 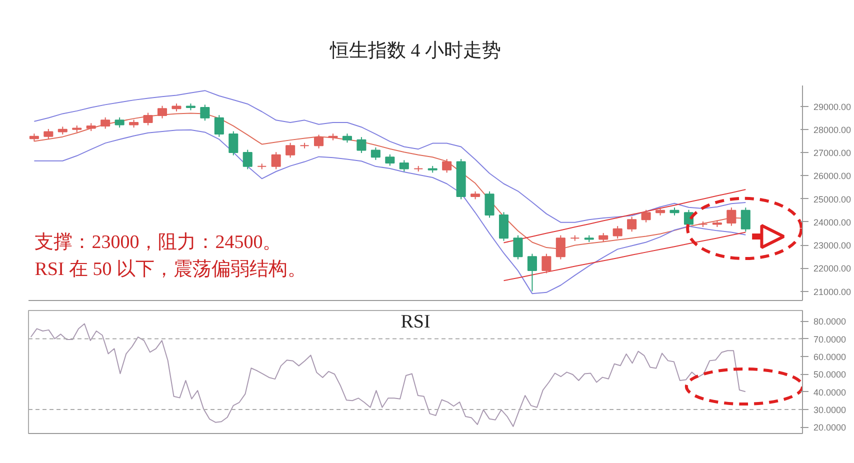 What do you see at coordinates (830, 339) in the screenshot?
I see `y-tick-label: 70.0000` at bounding box center [830, 339].